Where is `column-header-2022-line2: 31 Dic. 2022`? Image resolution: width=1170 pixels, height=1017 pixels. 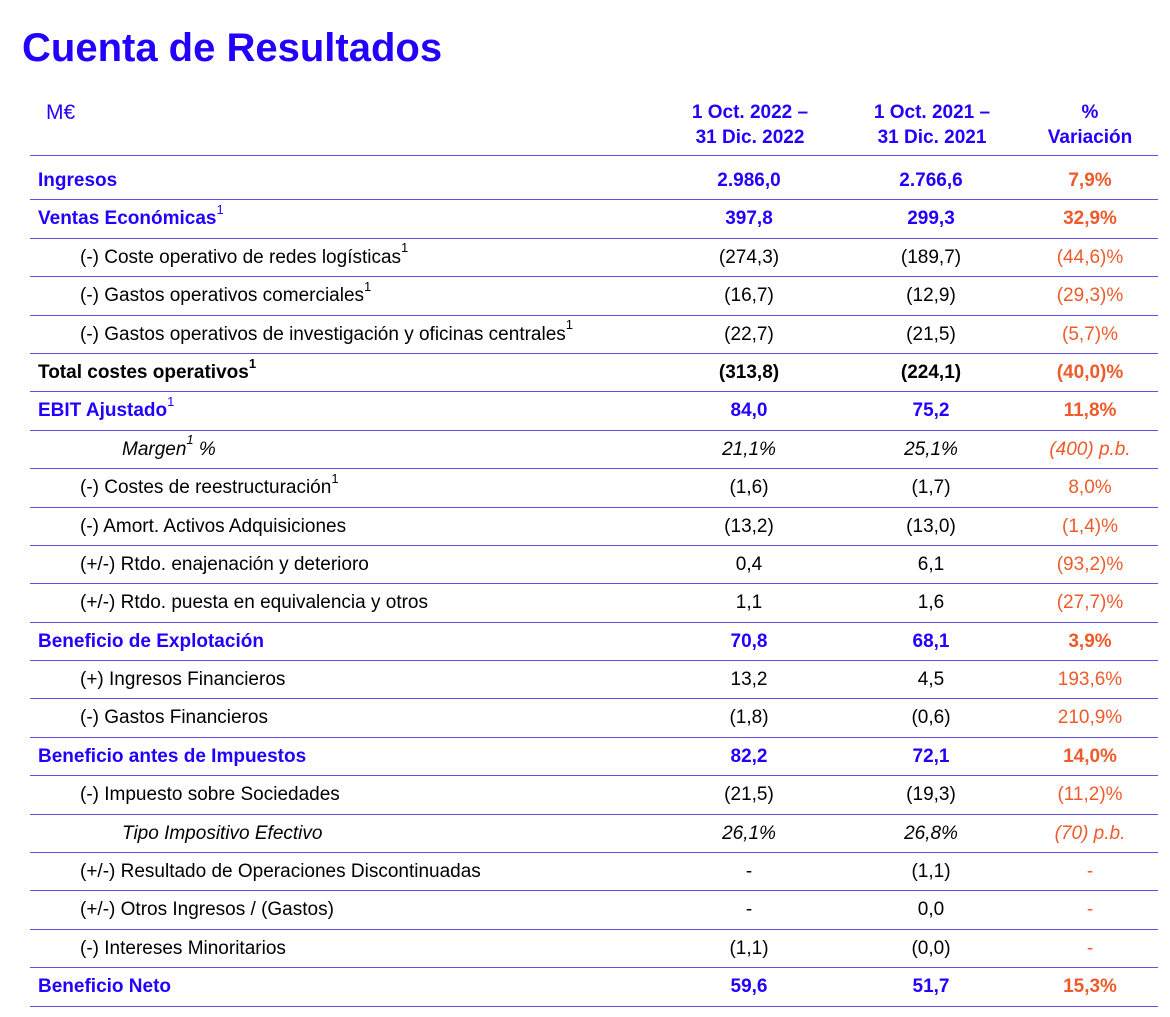 column-header-2022-line2: 31 Dic. 2022 is located at coordinates (750, 137).